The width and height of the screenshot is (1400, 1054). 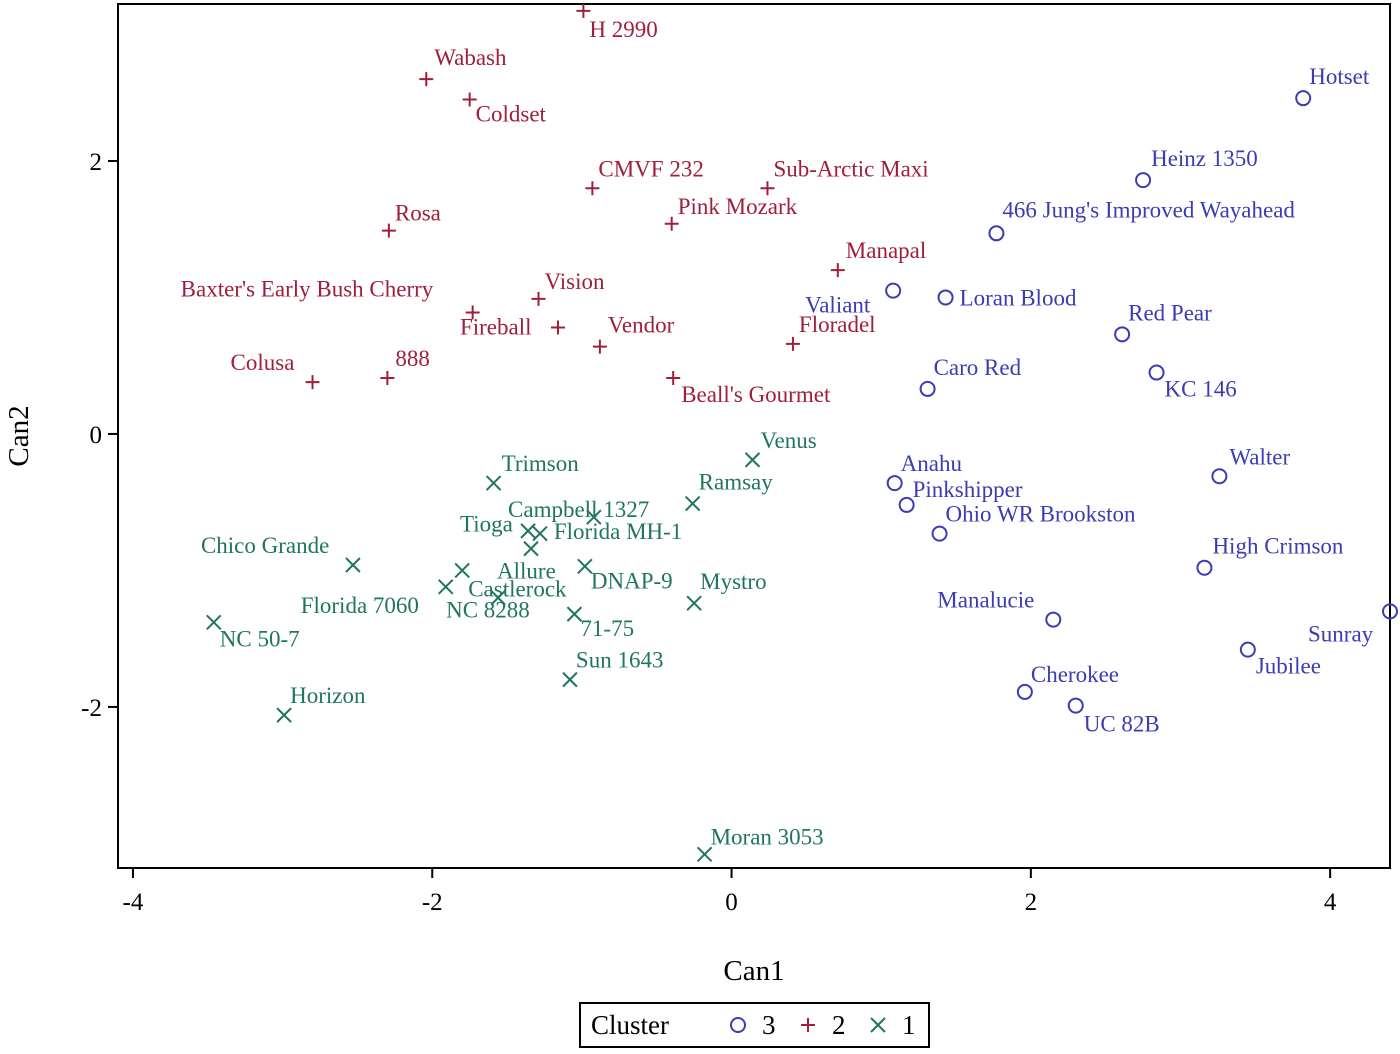 What do you see at coordinates (1204, 158) in the screenshot?
I see `point-label: Heinz 1350` at bounding box center [1204, 158].